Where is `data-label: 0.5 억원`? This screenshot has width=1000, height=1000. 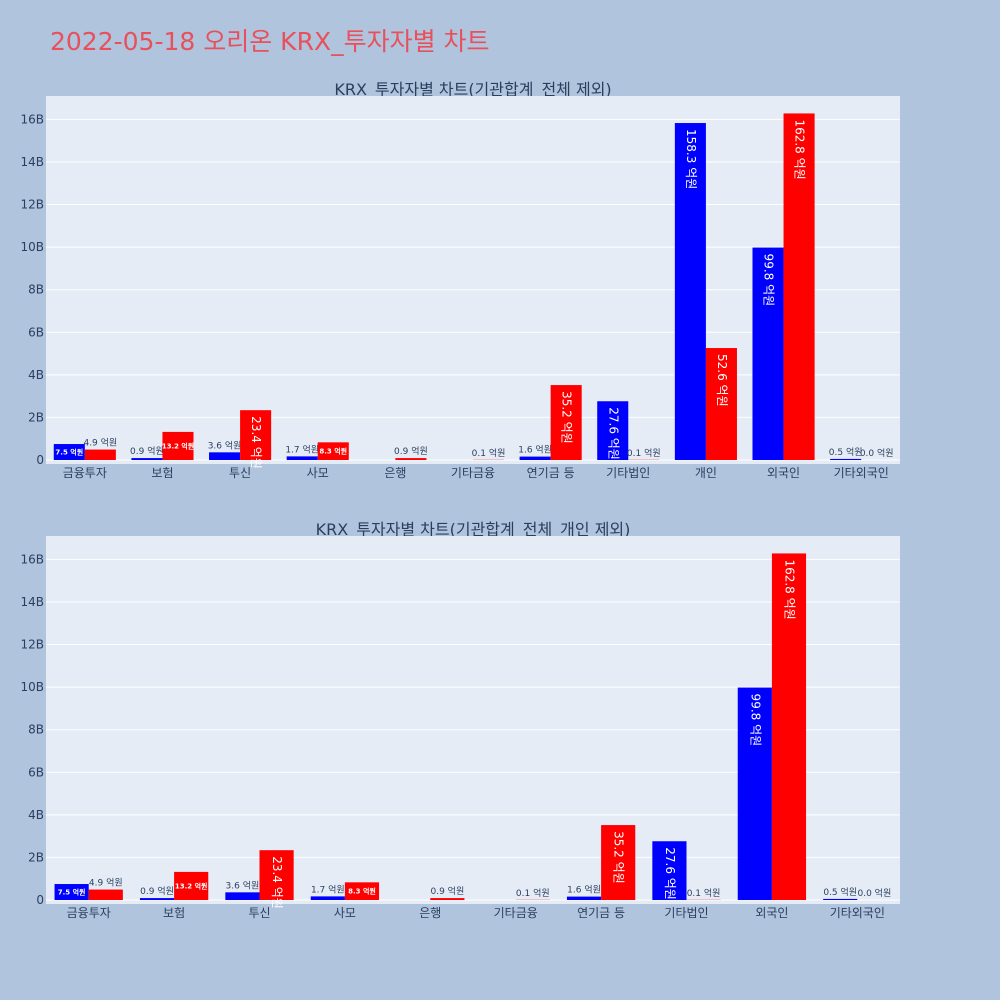
data-label: 0.5 억원 is located at coordinates (840, 892).